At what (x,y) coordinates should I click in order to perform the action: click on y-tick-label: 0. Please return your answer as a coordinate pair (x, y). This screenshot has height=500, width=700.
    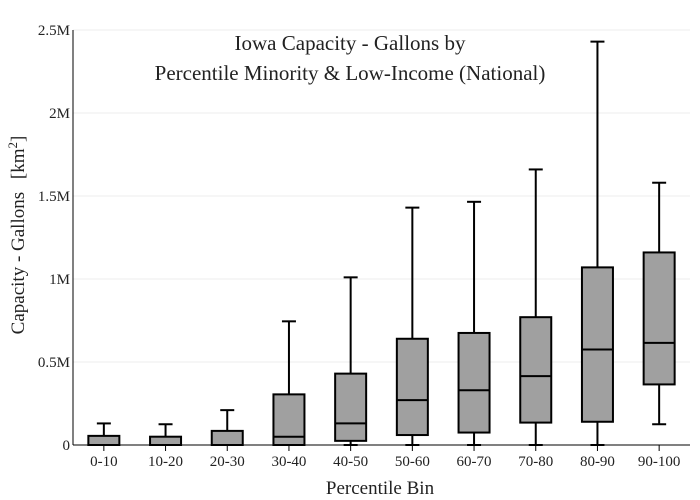
    Looking at the image, I should click on (67, 446).